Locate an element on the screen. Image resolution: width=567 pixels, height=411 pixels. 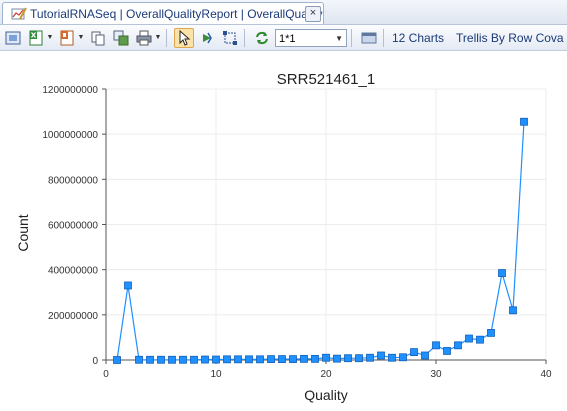
y-tick-label: 0 is located at coordinates (95, 361).